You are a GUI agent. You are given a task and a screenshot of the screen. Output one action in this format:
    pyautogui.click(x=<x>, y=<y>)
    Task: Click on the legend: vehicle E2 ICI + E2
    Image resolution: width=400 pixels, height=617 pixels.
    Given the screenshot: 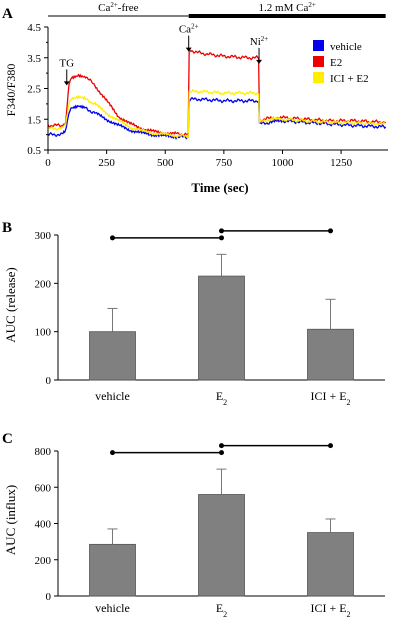 What is the action you would take?
    pyautogui.click(x=341, y=62)
    